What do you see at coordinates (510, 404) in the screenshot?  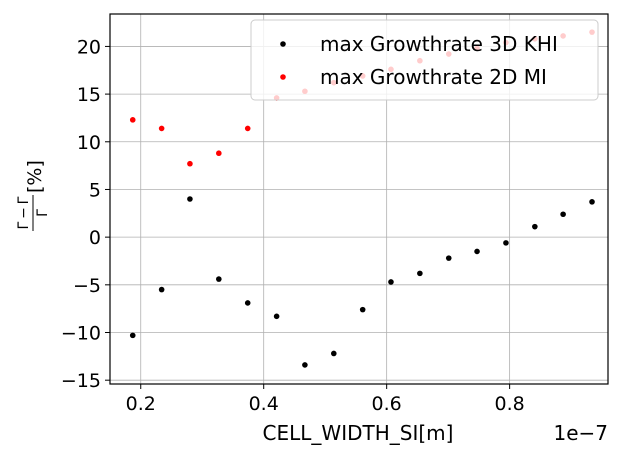 I see `x-tick-label: 0.8` at bounding box center [510, 404].